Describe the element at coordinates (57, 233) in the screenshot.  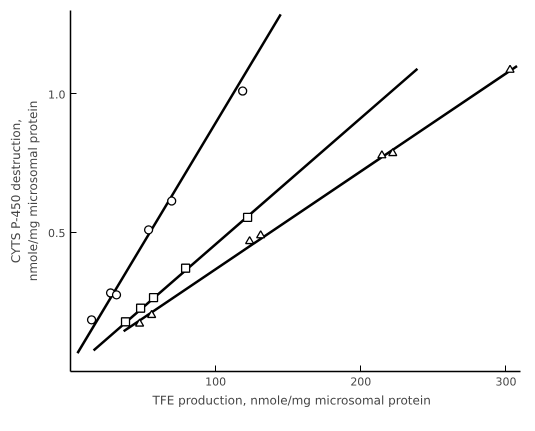
I see `y-tick-label: 0.5` at that location.